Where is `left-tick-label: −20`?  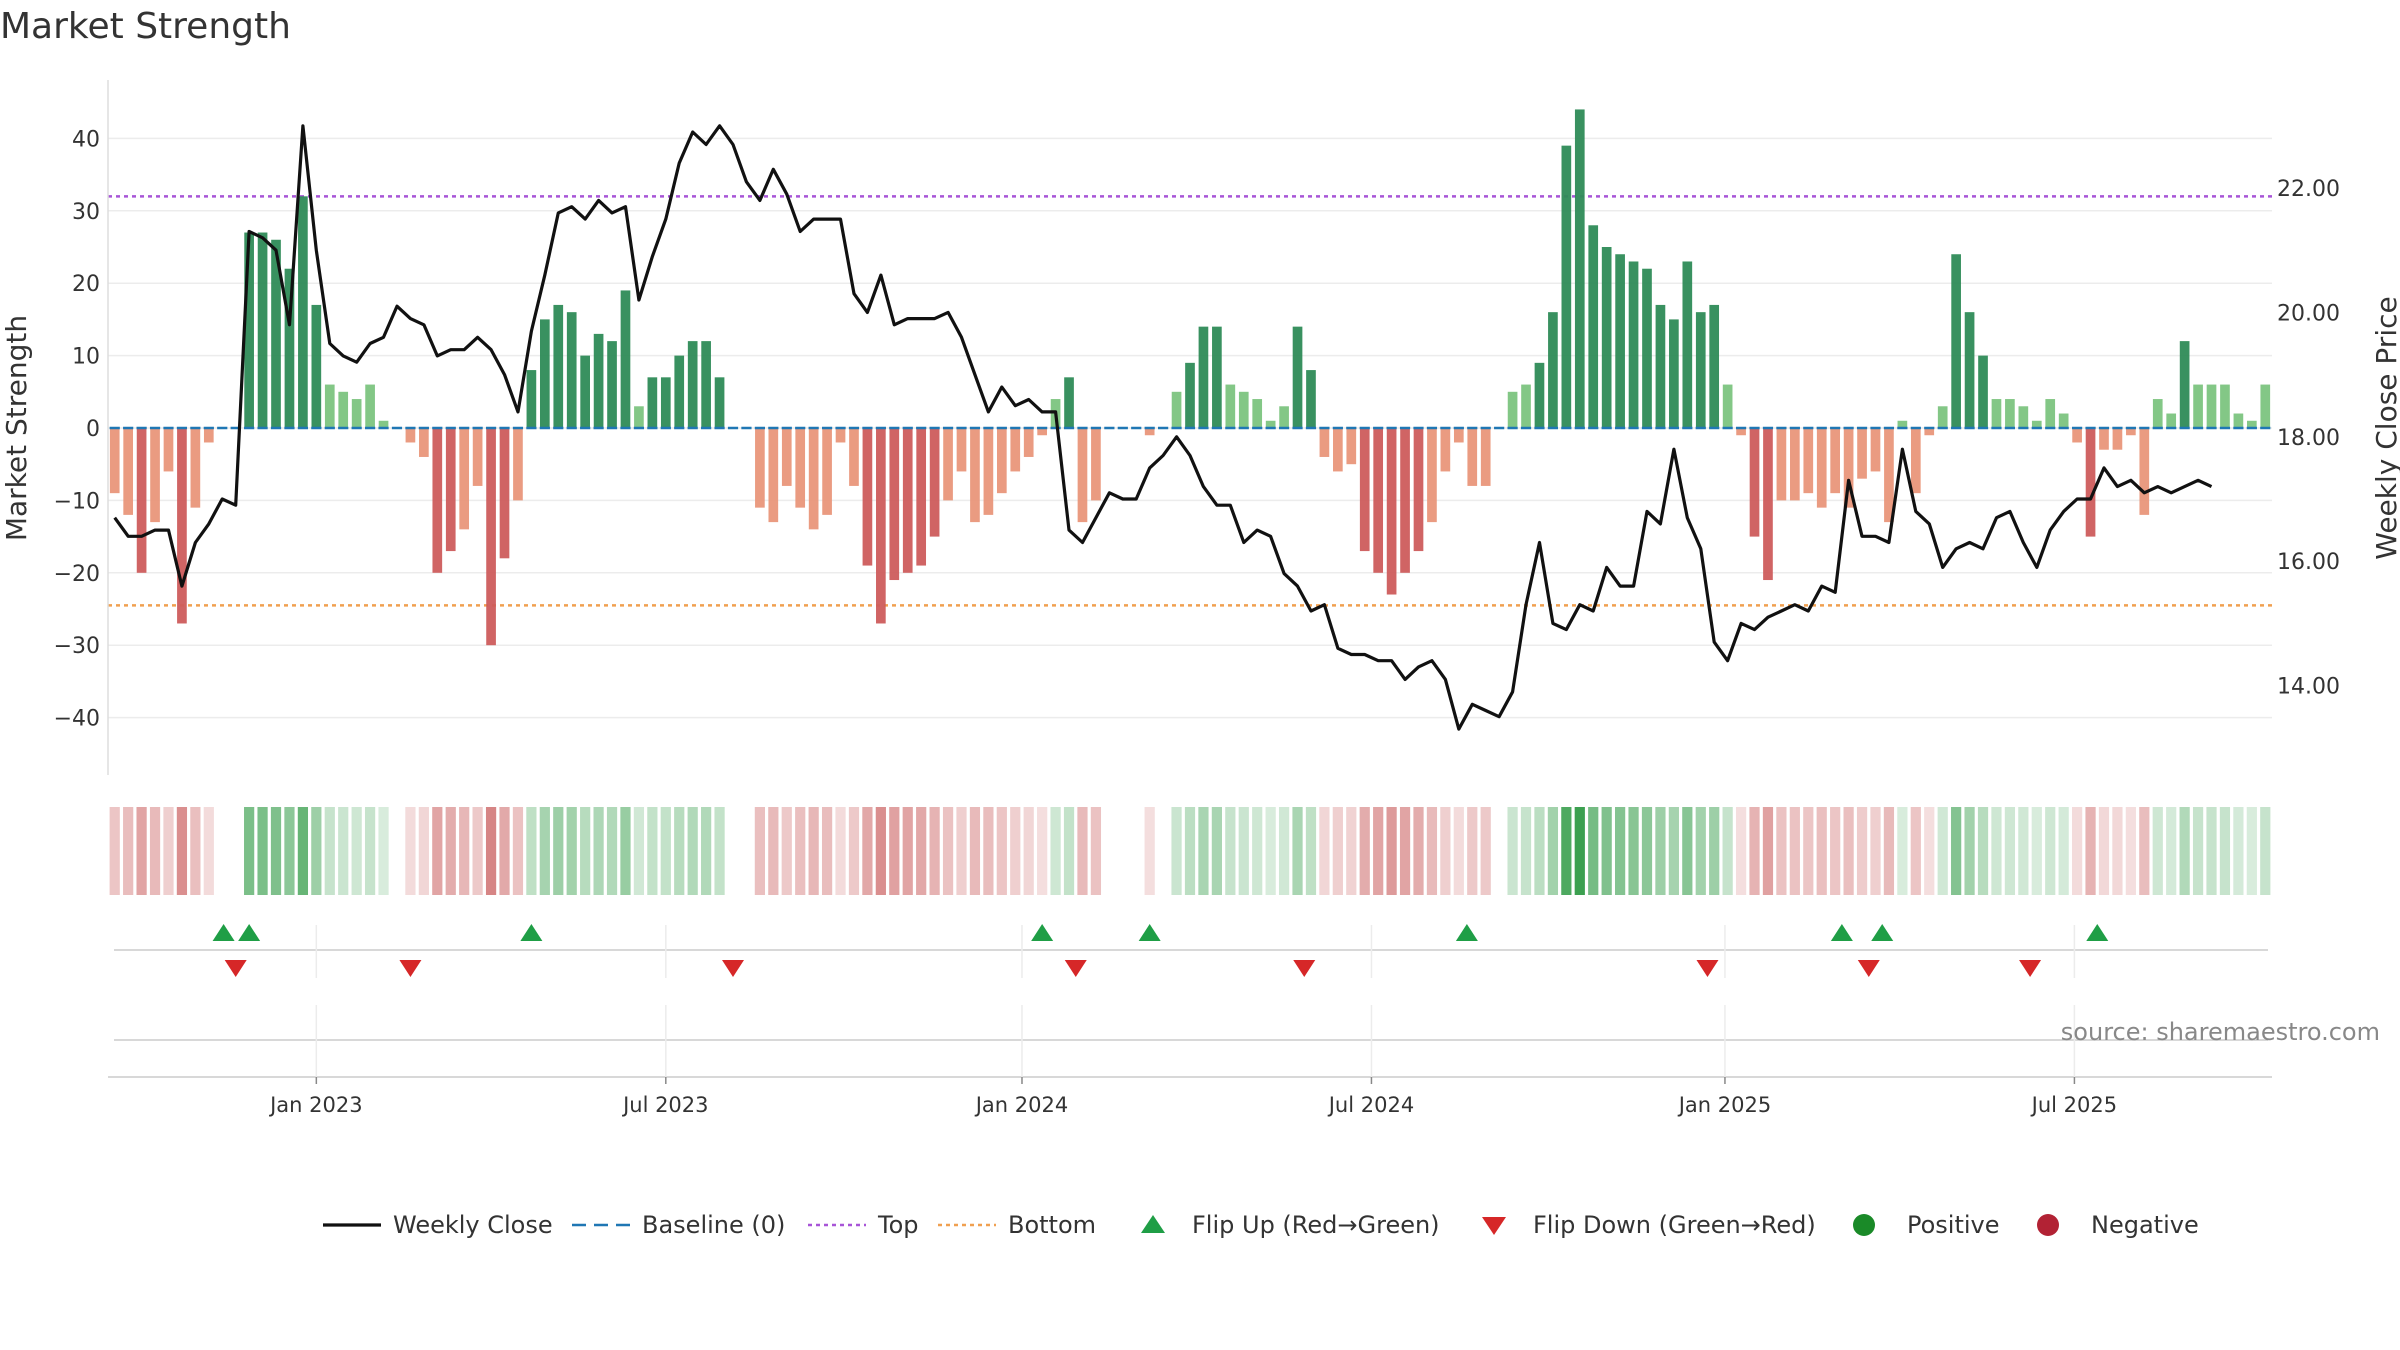
left-tick-label: −20 is located at coordinates (77, 574).